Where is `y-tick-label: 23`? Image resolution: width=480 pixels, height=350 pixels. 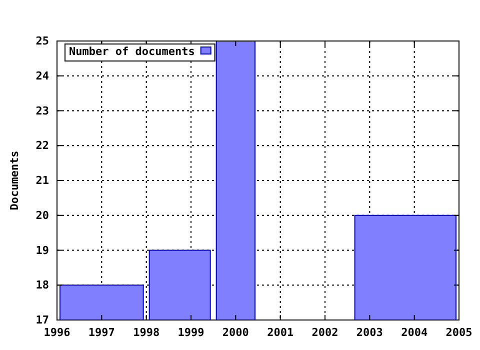 y-tick-label: 23 is located at coordinates (42, 111).